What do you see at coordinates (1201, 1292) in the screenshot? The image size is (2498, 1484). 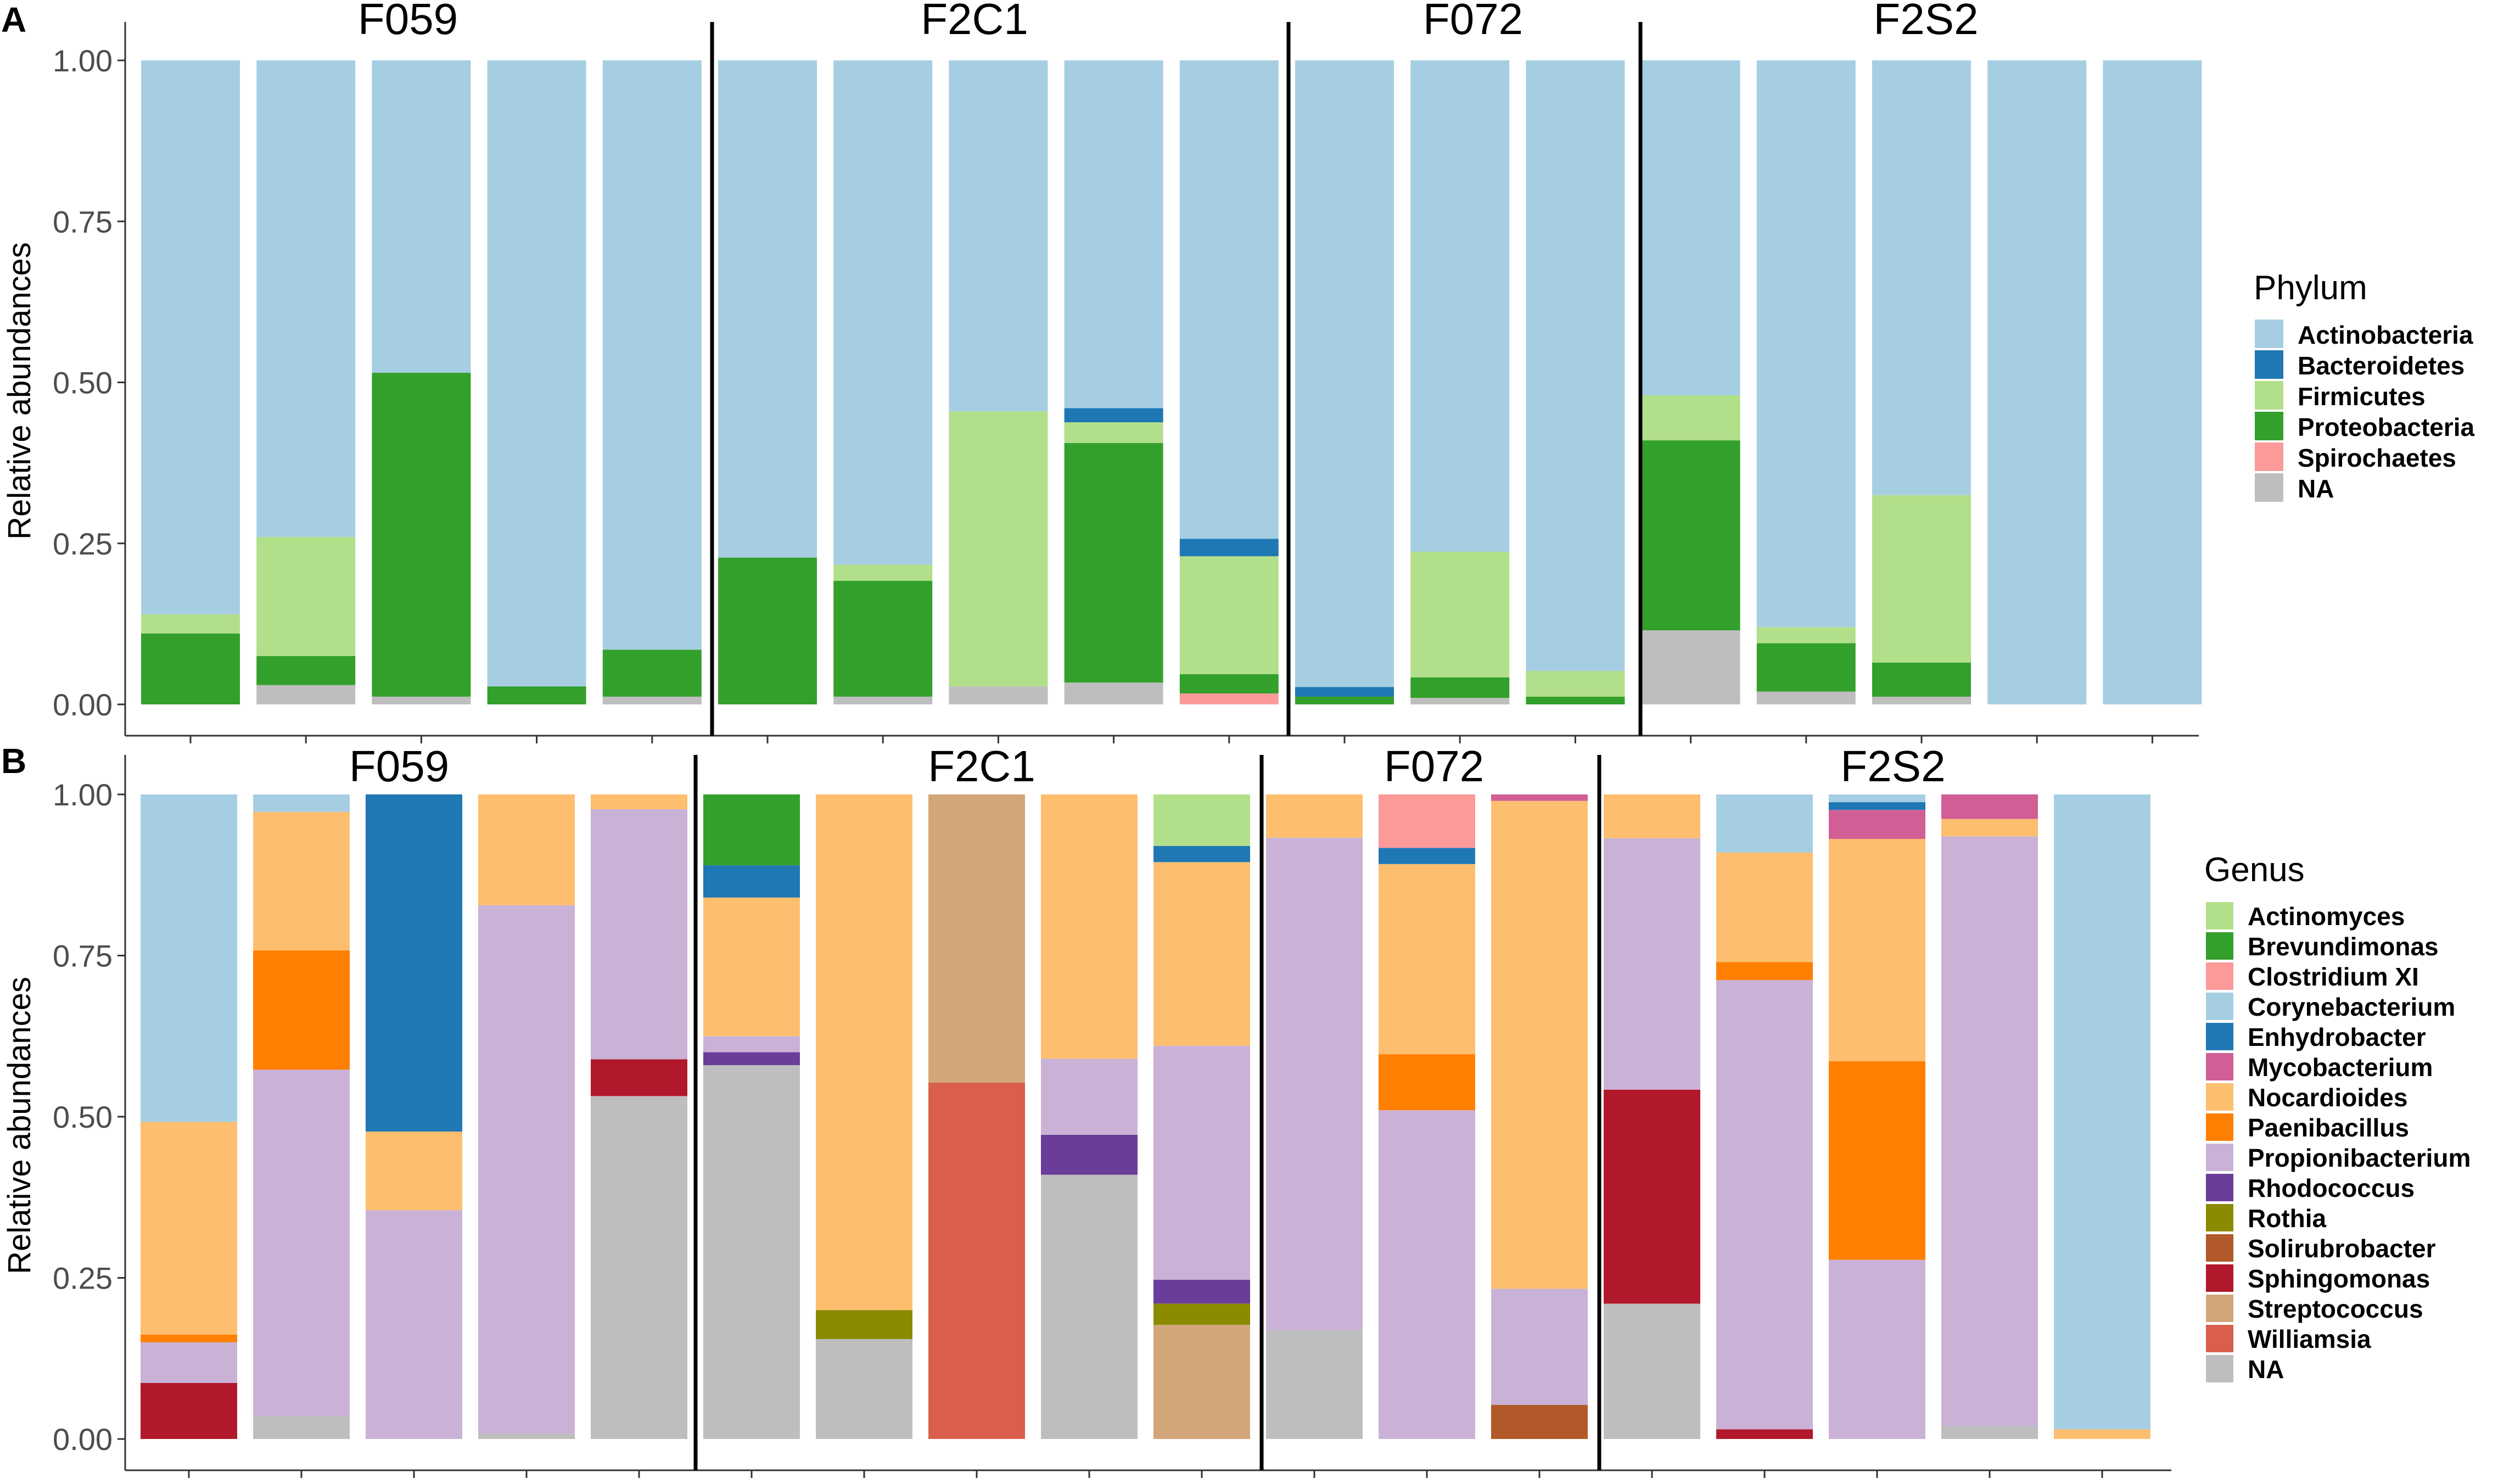 I see `panel-b-bar-f2c1-5-rhodococcus` at bounding box center [1201, 1292].